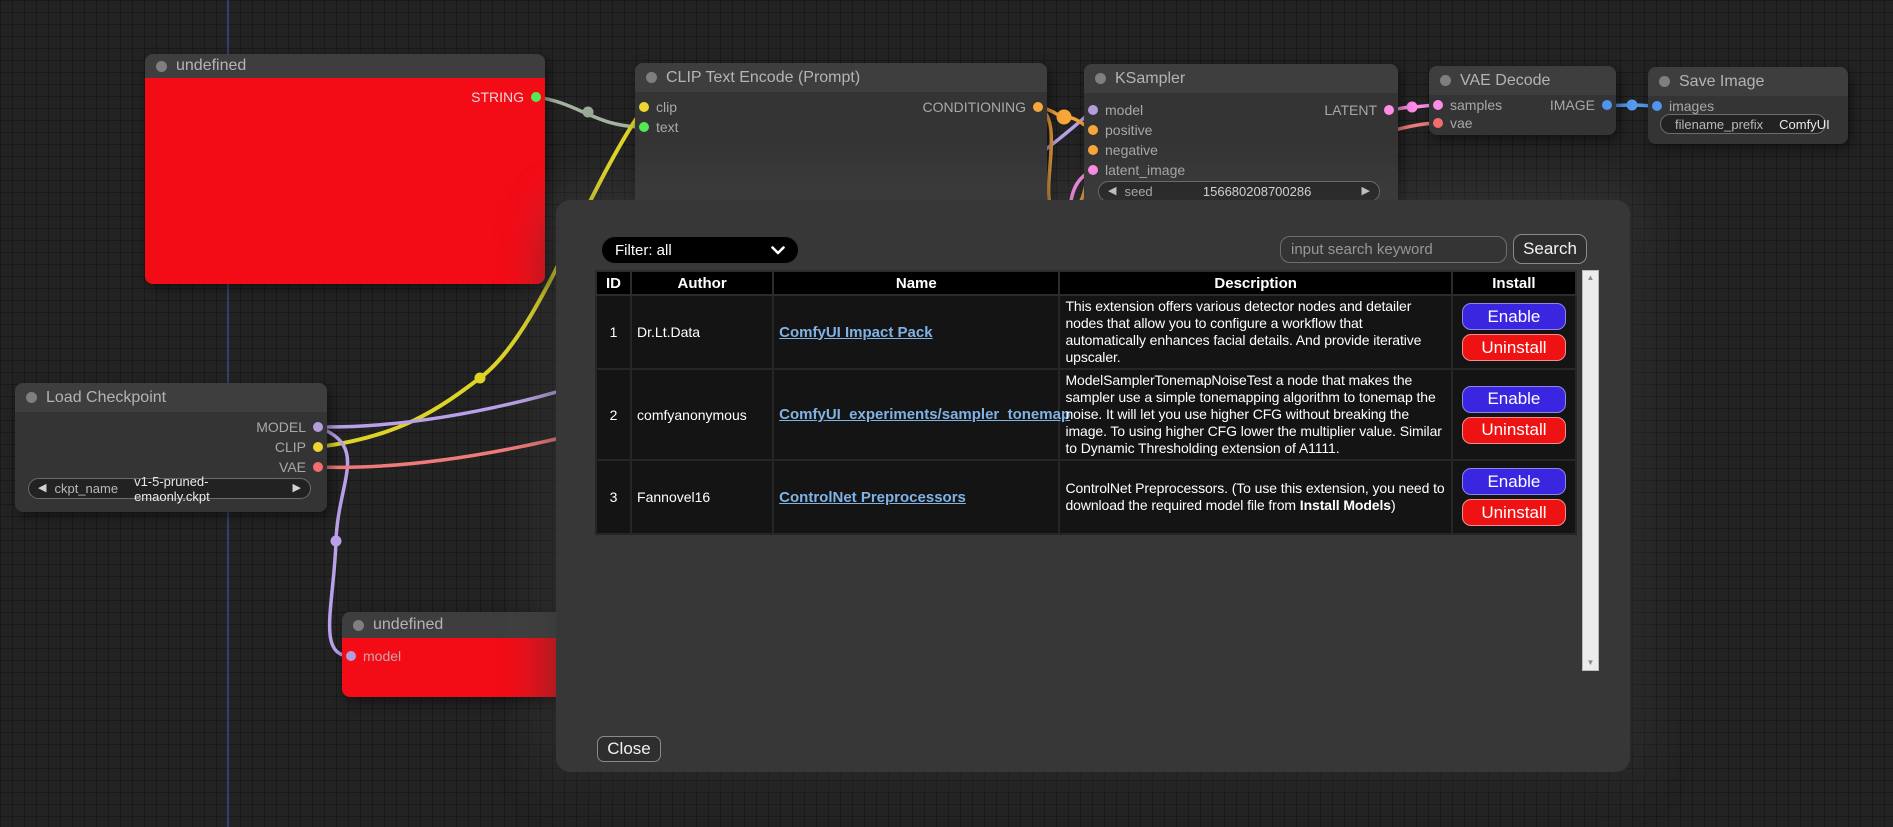 The width and height of the screenshot is (1893, 827). Describe the element at coordinates (1393, 249) in the screenshot. I see `search-input` at that location.